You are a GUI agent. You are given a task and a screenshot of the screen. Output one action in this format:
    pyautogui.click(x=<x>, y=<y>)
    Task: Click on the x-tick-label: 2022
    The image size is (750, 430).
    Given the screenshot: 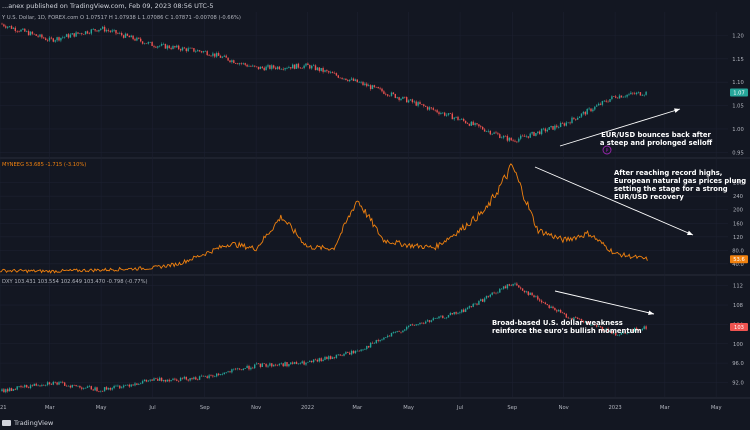 What is the action you would take?
    pyautogui.click(x=307, y=408)
    